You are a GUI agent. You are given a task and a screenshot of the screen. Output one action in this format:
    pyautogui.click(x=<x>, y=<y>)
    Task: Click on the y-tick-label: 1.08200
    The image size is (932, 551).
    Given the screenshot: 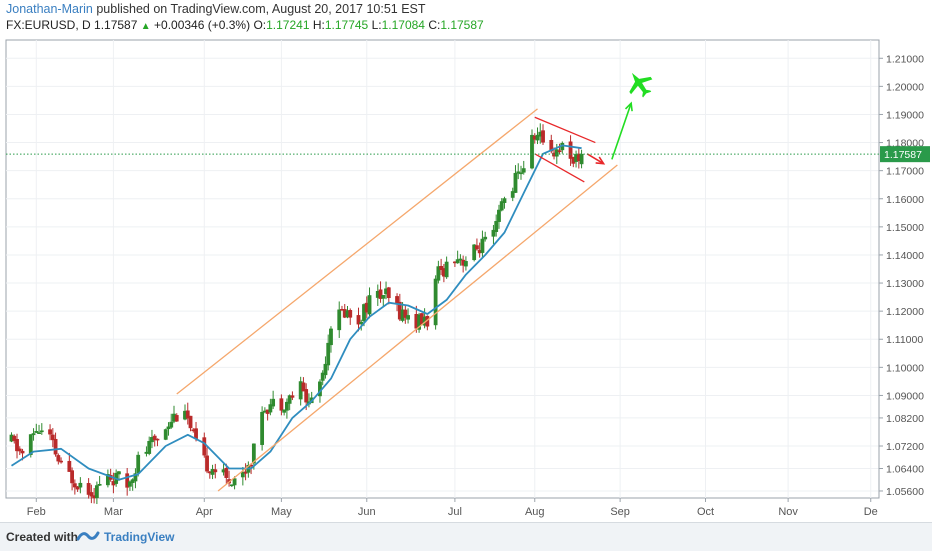 What is the action you would take?
    pyautogui.click(x=905, y=419)
    